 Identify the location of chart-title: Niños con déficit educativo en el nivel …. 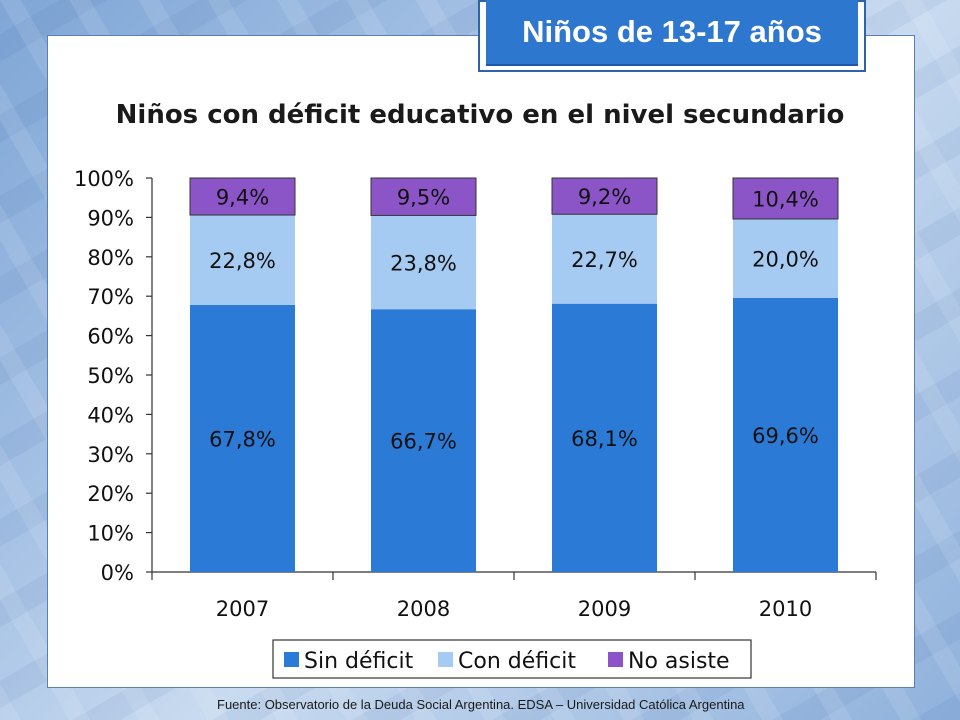
(480, 115).